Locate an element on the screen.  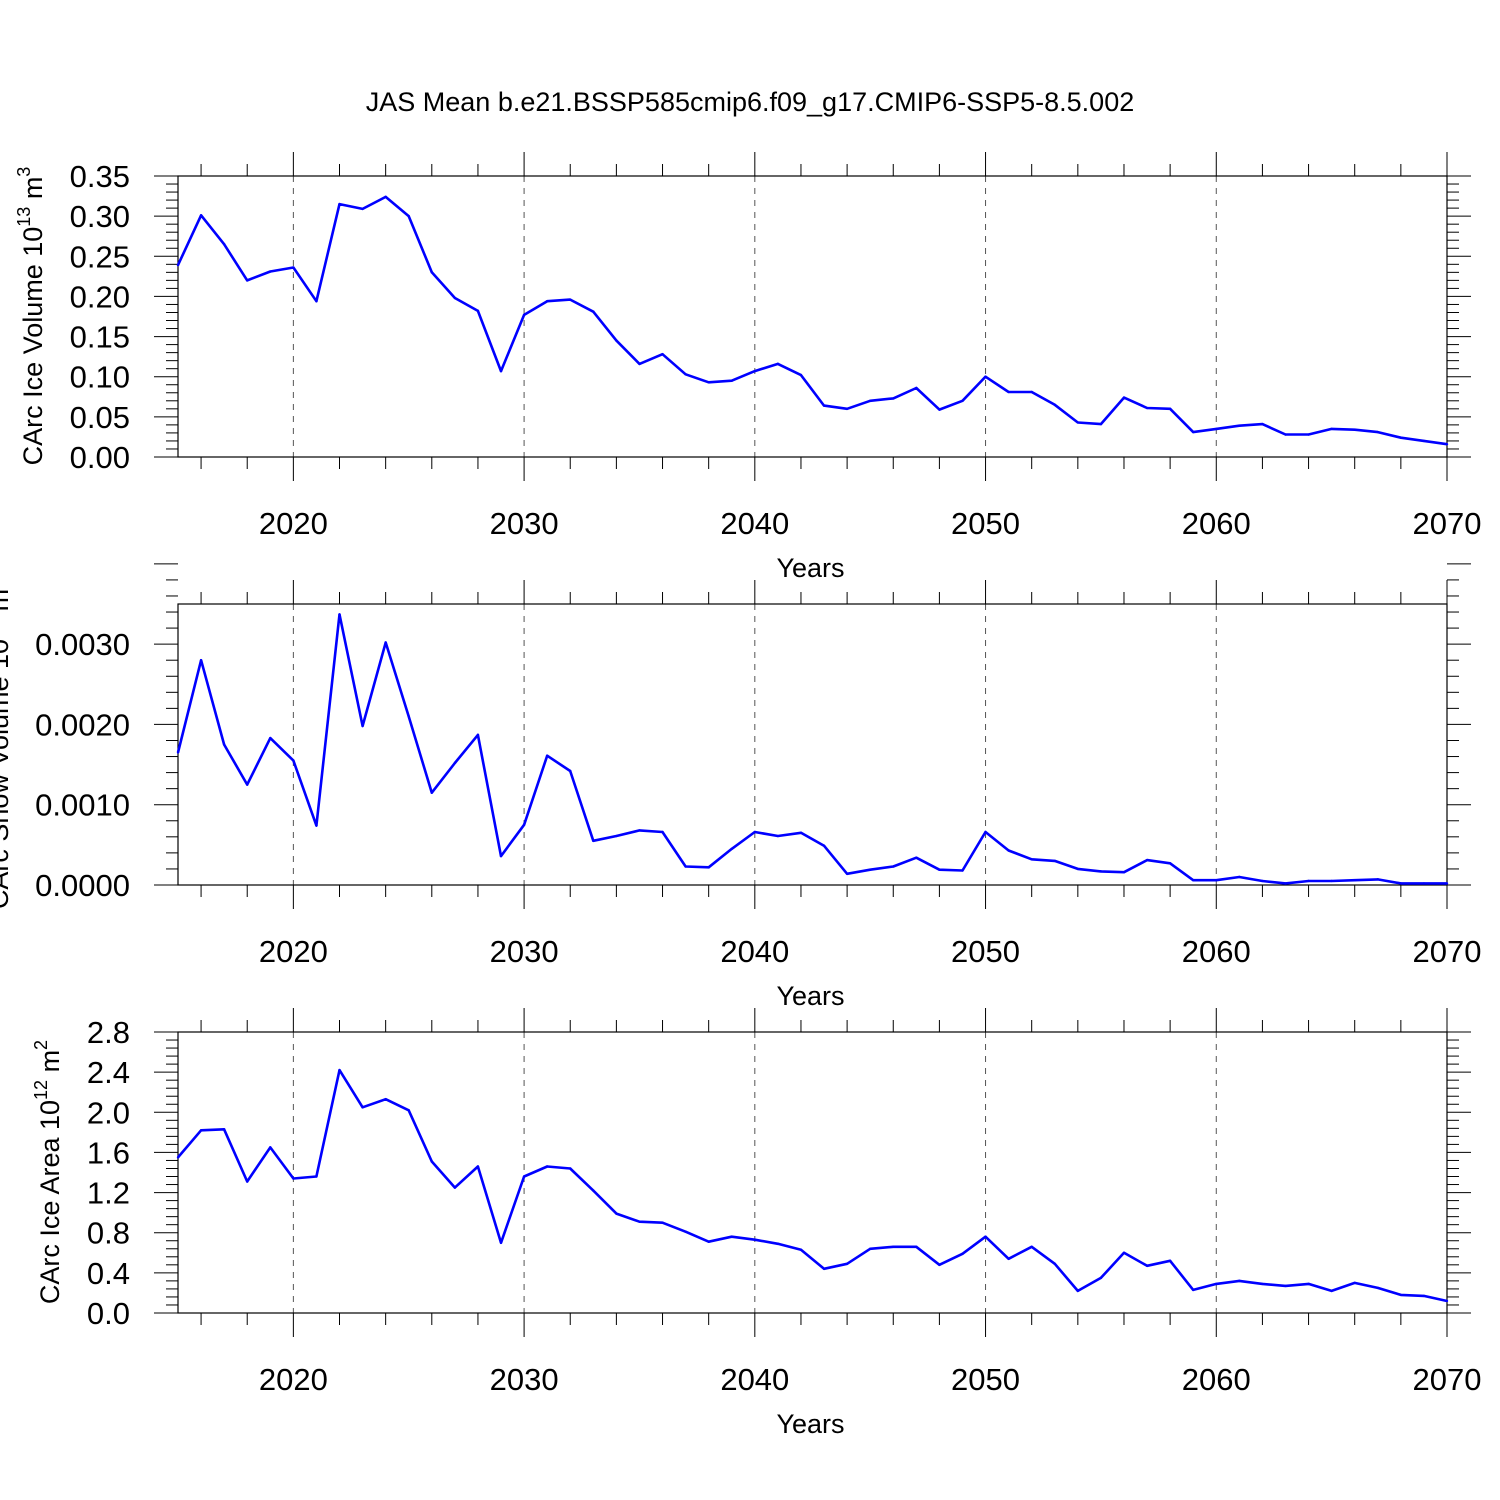
y-tick-label: 0.0 is located at coordinates (108, 1313).